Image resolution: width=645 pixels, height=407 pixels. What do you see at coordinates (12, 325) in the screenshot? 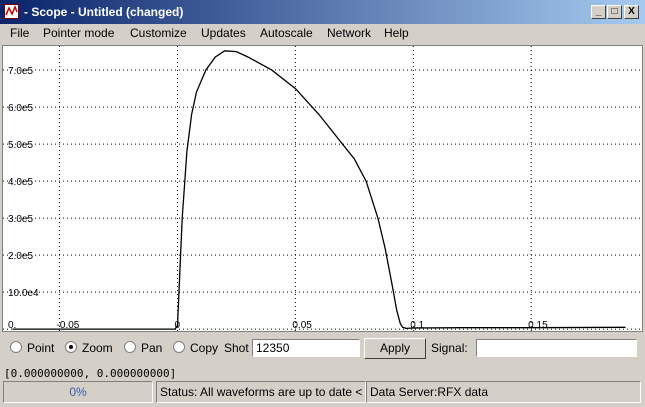
I see `y-tick-label: 0.` at bounding box center [12, 325].